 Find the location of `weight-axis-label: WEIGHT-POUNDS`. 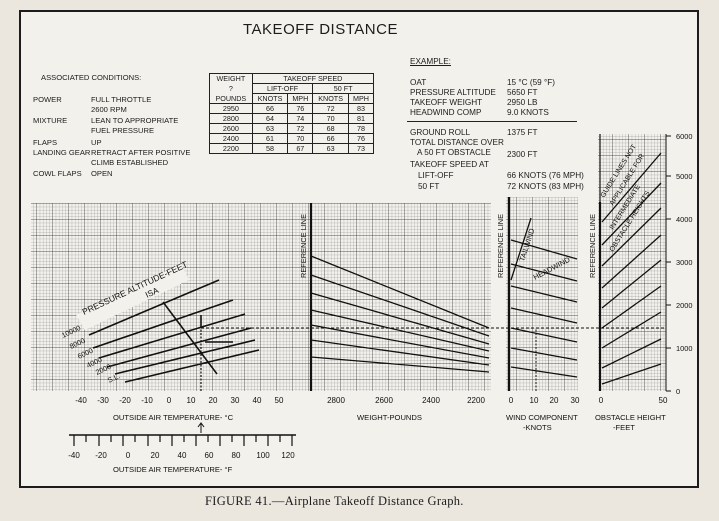

weight-axis-label: WEIGHT-POUNDS is located at coordinates (389, 417).